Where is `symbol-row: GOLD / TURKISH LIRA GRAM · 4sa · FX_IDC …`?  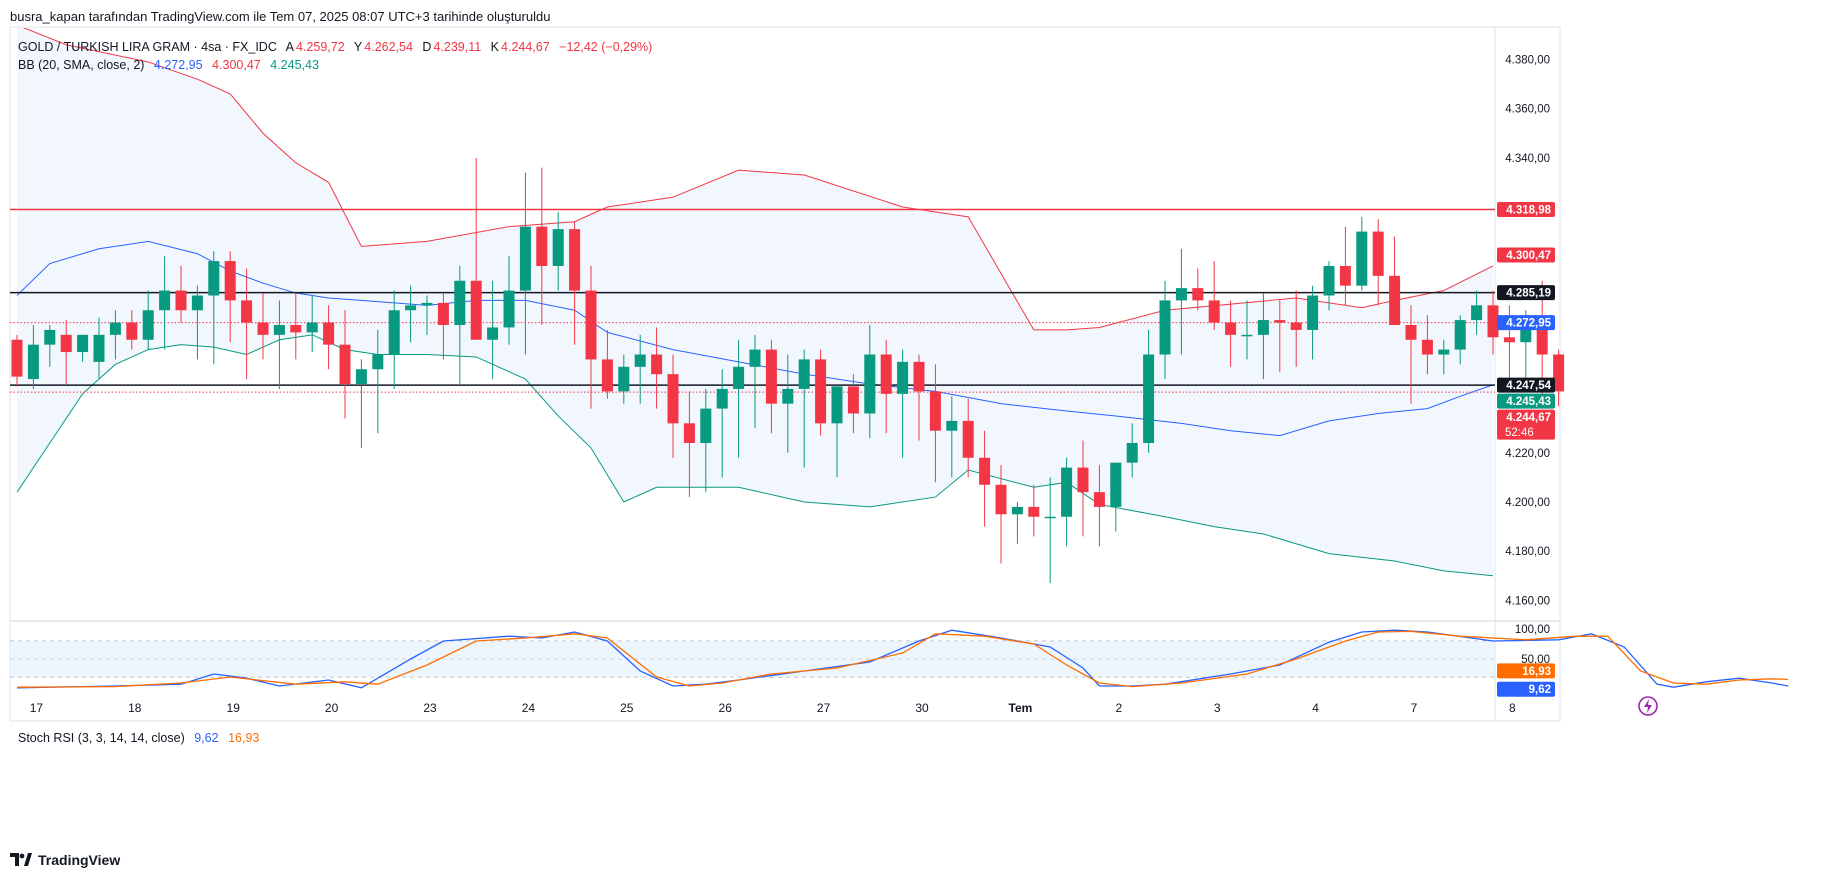
symbol-row: GOLD / TURKISH LIRA GRAM · 4sa · FX_IDC … is located at coordinates (338, 47).